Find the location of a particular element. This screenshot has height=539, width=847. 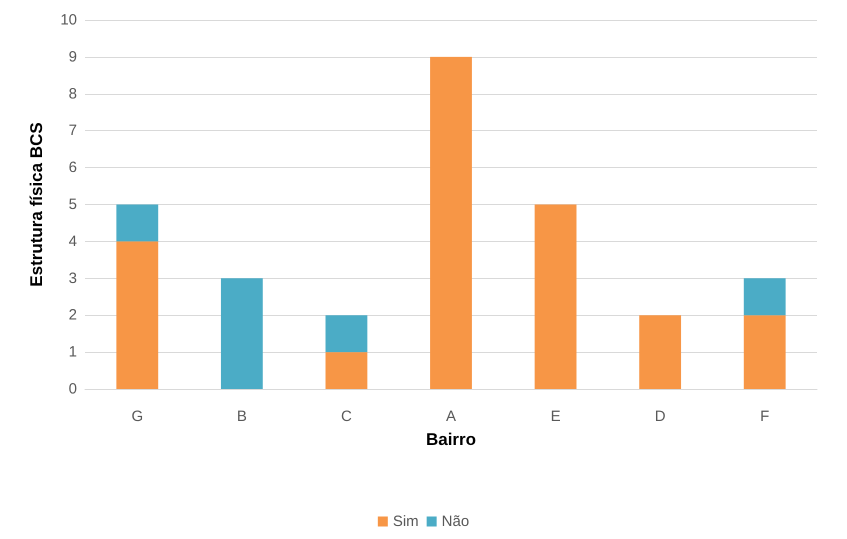

y-axis-title: Estrutura física BCS is located at coordinates (36, 204).